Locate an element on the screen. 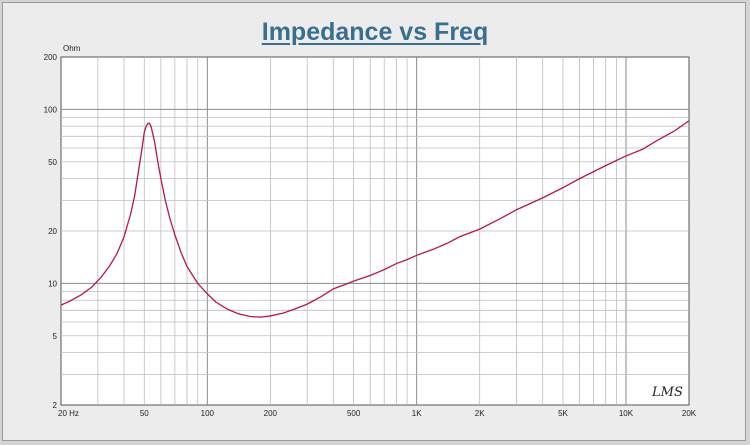 This screenshot has height=445, width=750. x-tick-label: 200 is located at coordinates (271, 413).